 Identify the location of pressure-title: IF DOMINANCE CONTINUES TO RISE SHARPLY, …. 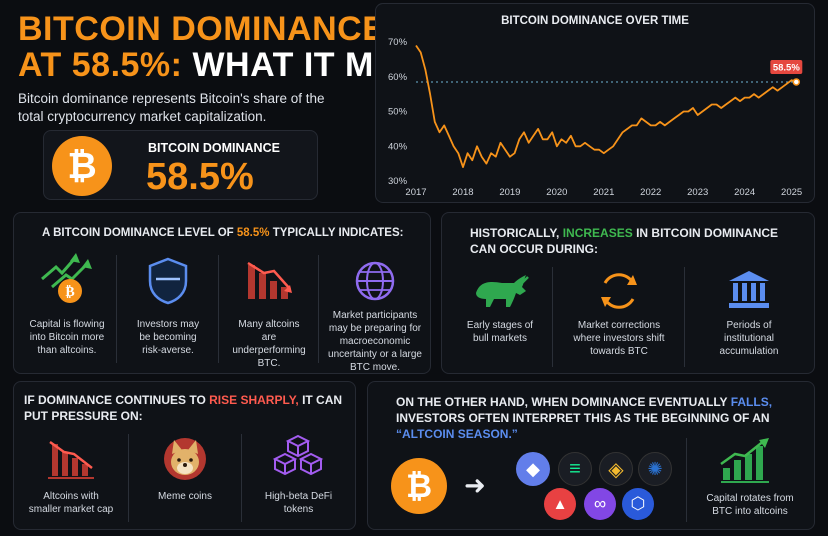
(189, 408).